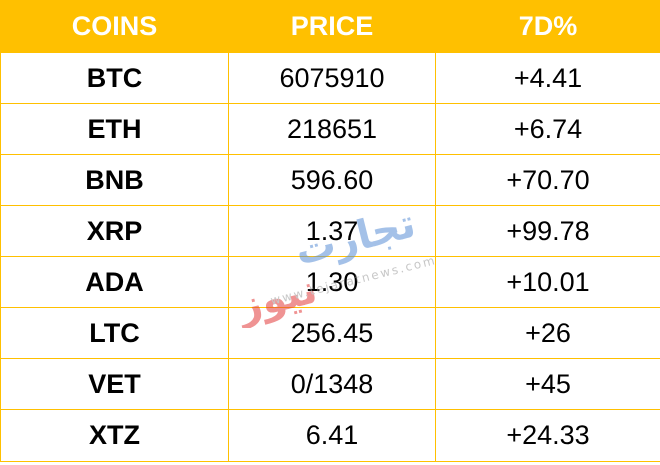  What do you see at coordinates (547, 333) in the screenshot?
I see `coin-7d-change: +26` at bounding box center [547, 333].